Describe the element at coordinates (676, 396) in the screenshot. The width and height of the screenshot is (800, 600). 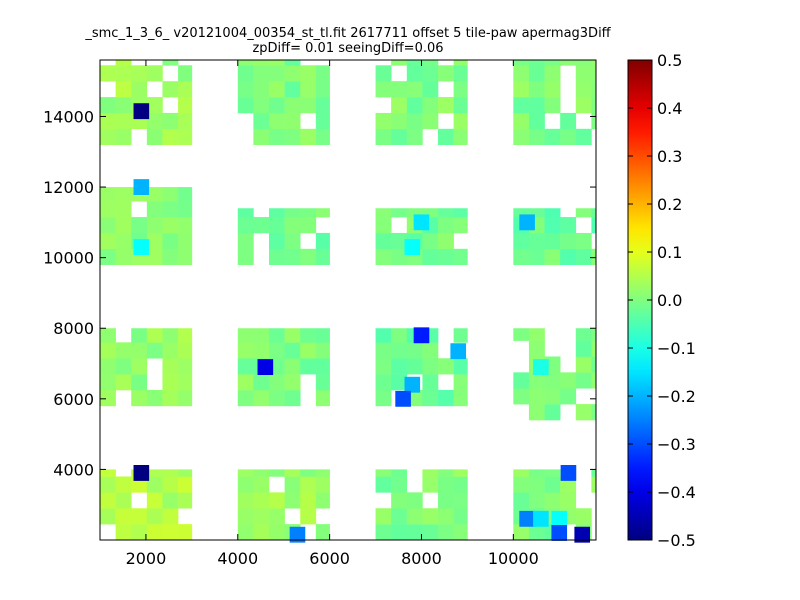
I see `colorbar-tick-label: −0.2` at that location.